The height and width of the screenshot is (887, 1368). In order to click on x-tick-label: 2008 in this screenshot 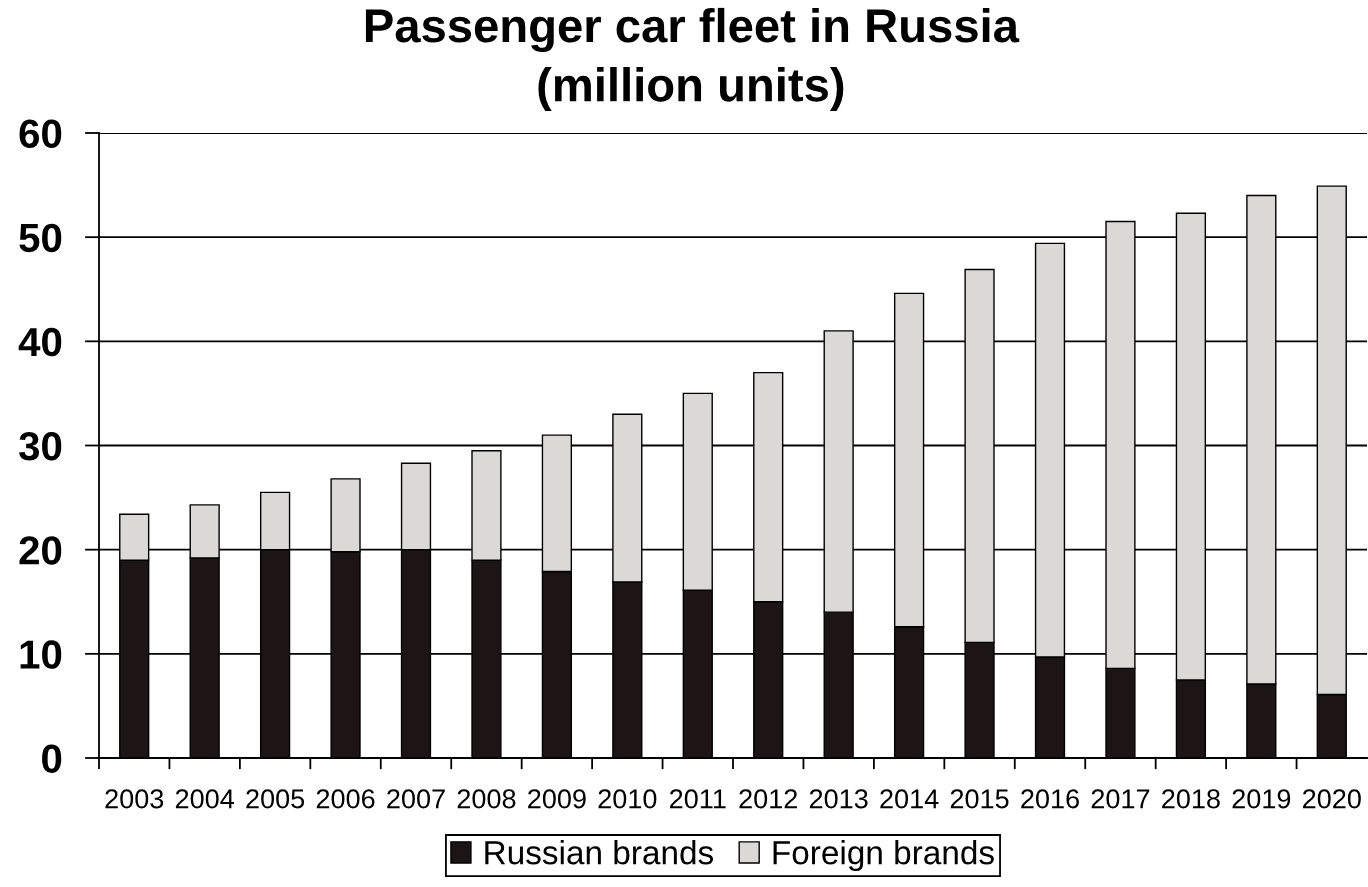, I will do `click(486, 799)`.